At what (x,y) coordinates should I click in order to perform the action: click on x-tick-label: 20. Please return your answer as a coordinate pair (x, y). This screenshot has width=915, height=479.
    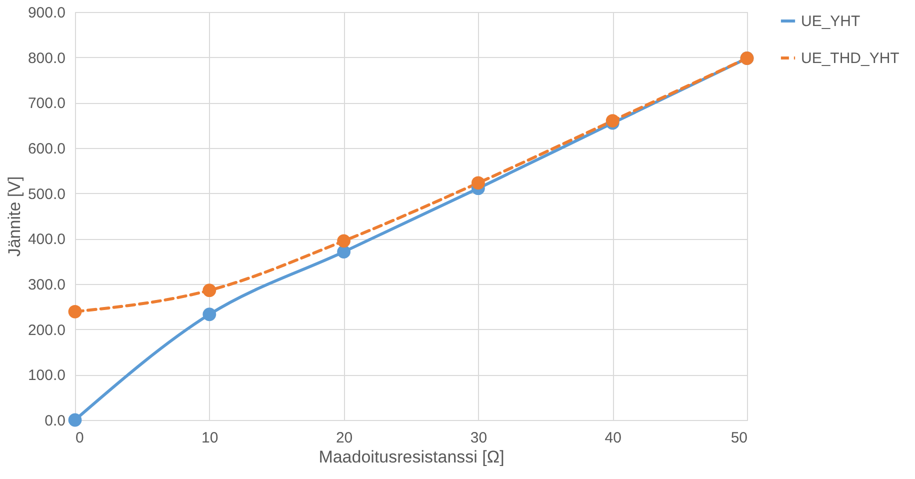
    Looking at the image, I should click on (344, 438).